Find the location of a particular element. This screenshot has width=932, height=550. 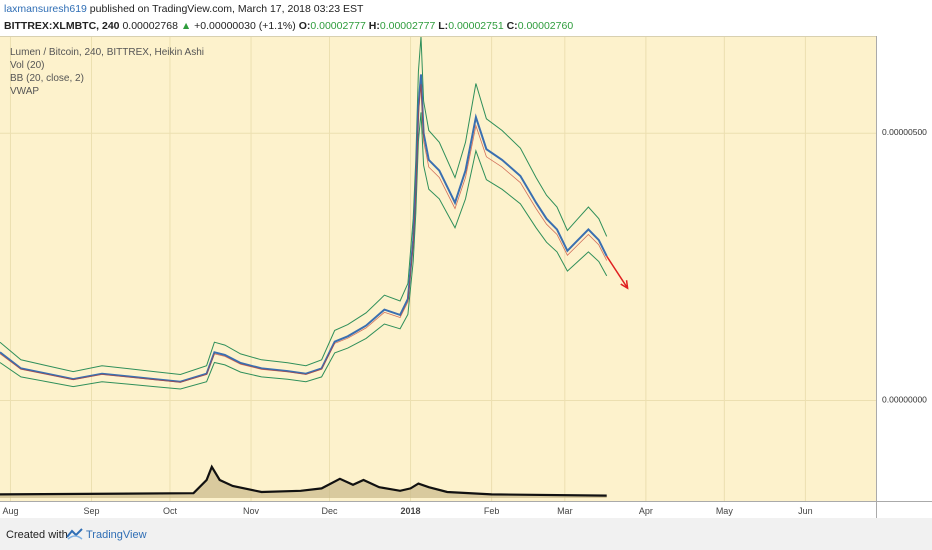

x-tick-label: Feb is located at coordinates (492, 511).